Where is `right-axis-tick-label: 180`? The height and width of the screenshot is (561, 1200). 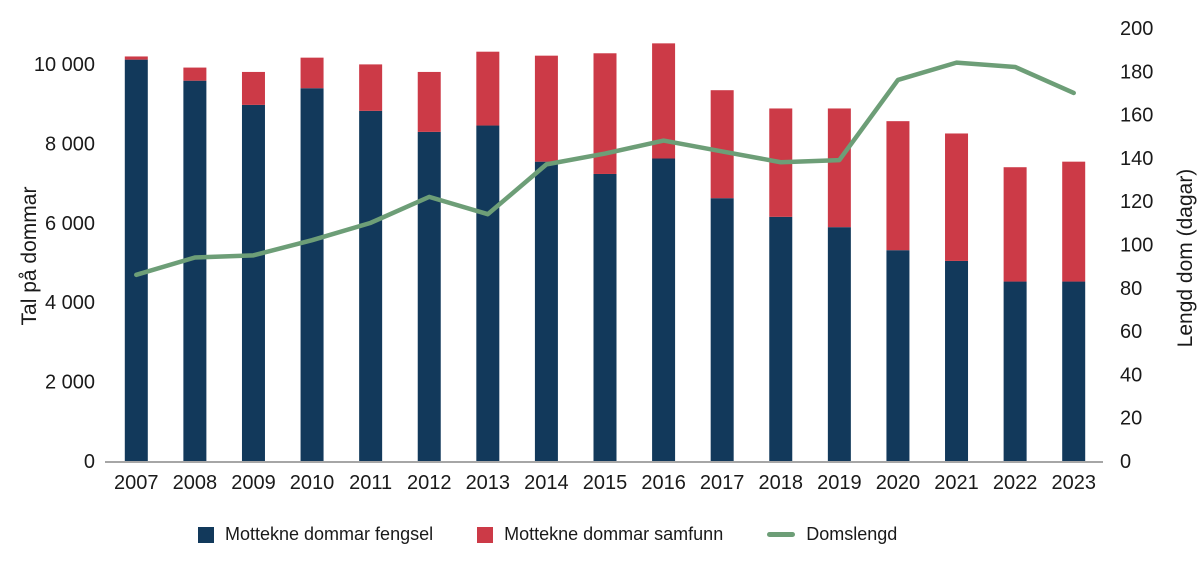 right-axis-tick-label: 180 is located at coordinates (1136, 72).